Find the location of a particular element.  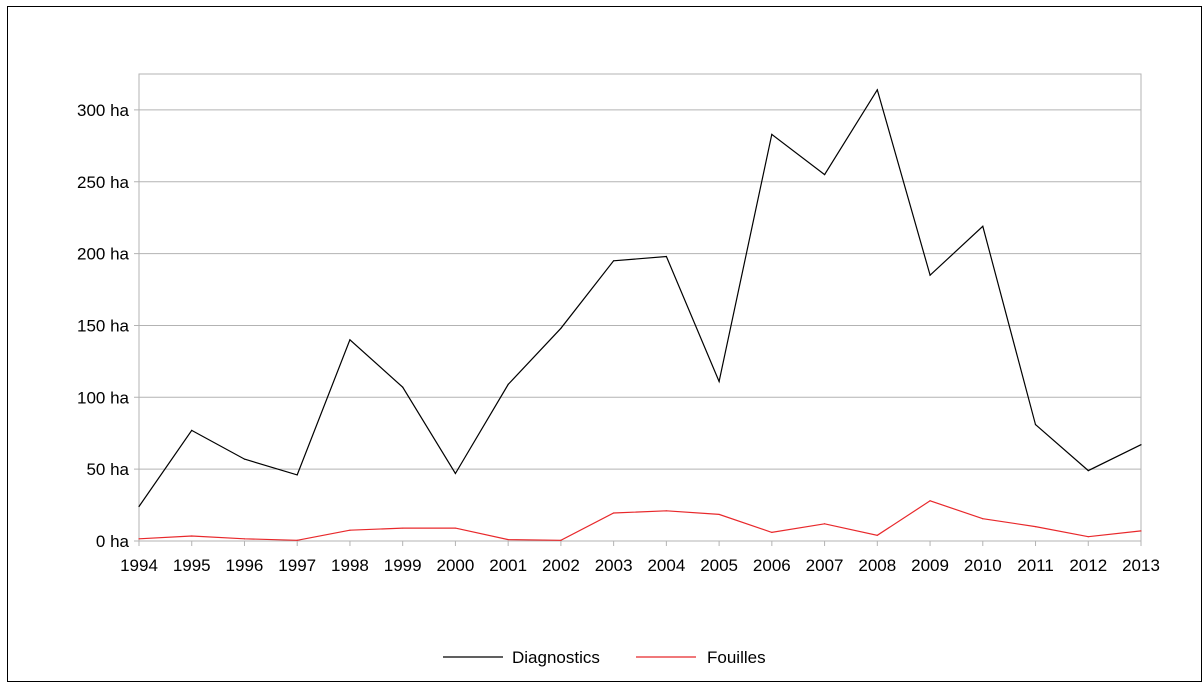

y-tick-label: 100 ha is located at coordinates (103, 397).